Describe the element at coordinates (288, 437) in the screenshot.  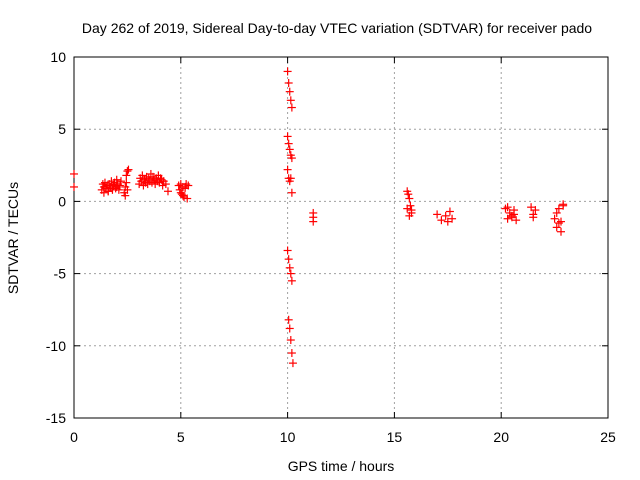
I see `x-tick-label: 10` at that location.